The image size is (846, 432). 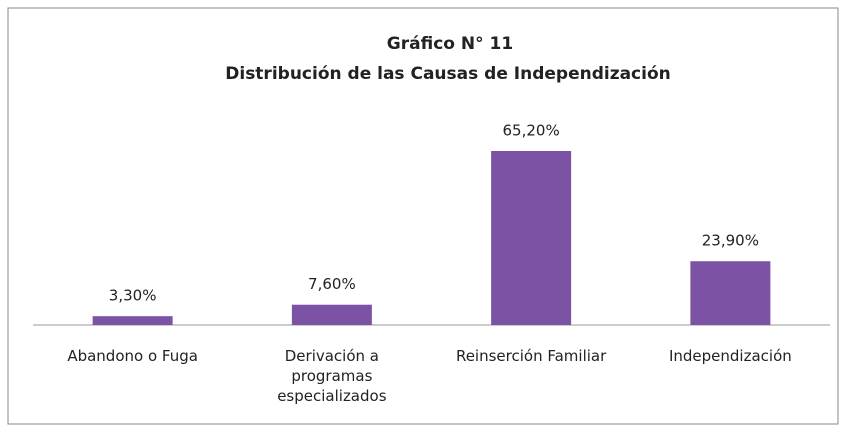 I want to click on value-label: 3,30%, so click(x=133, y=296).